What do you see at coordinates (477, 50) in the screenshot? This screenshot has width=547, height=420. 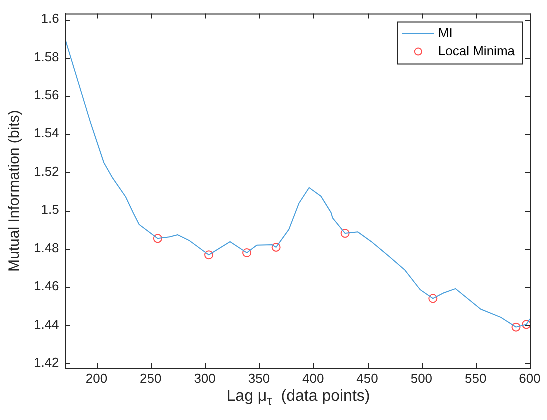 I see `legend-label: Local Minima` at bounding box center [477, 50].